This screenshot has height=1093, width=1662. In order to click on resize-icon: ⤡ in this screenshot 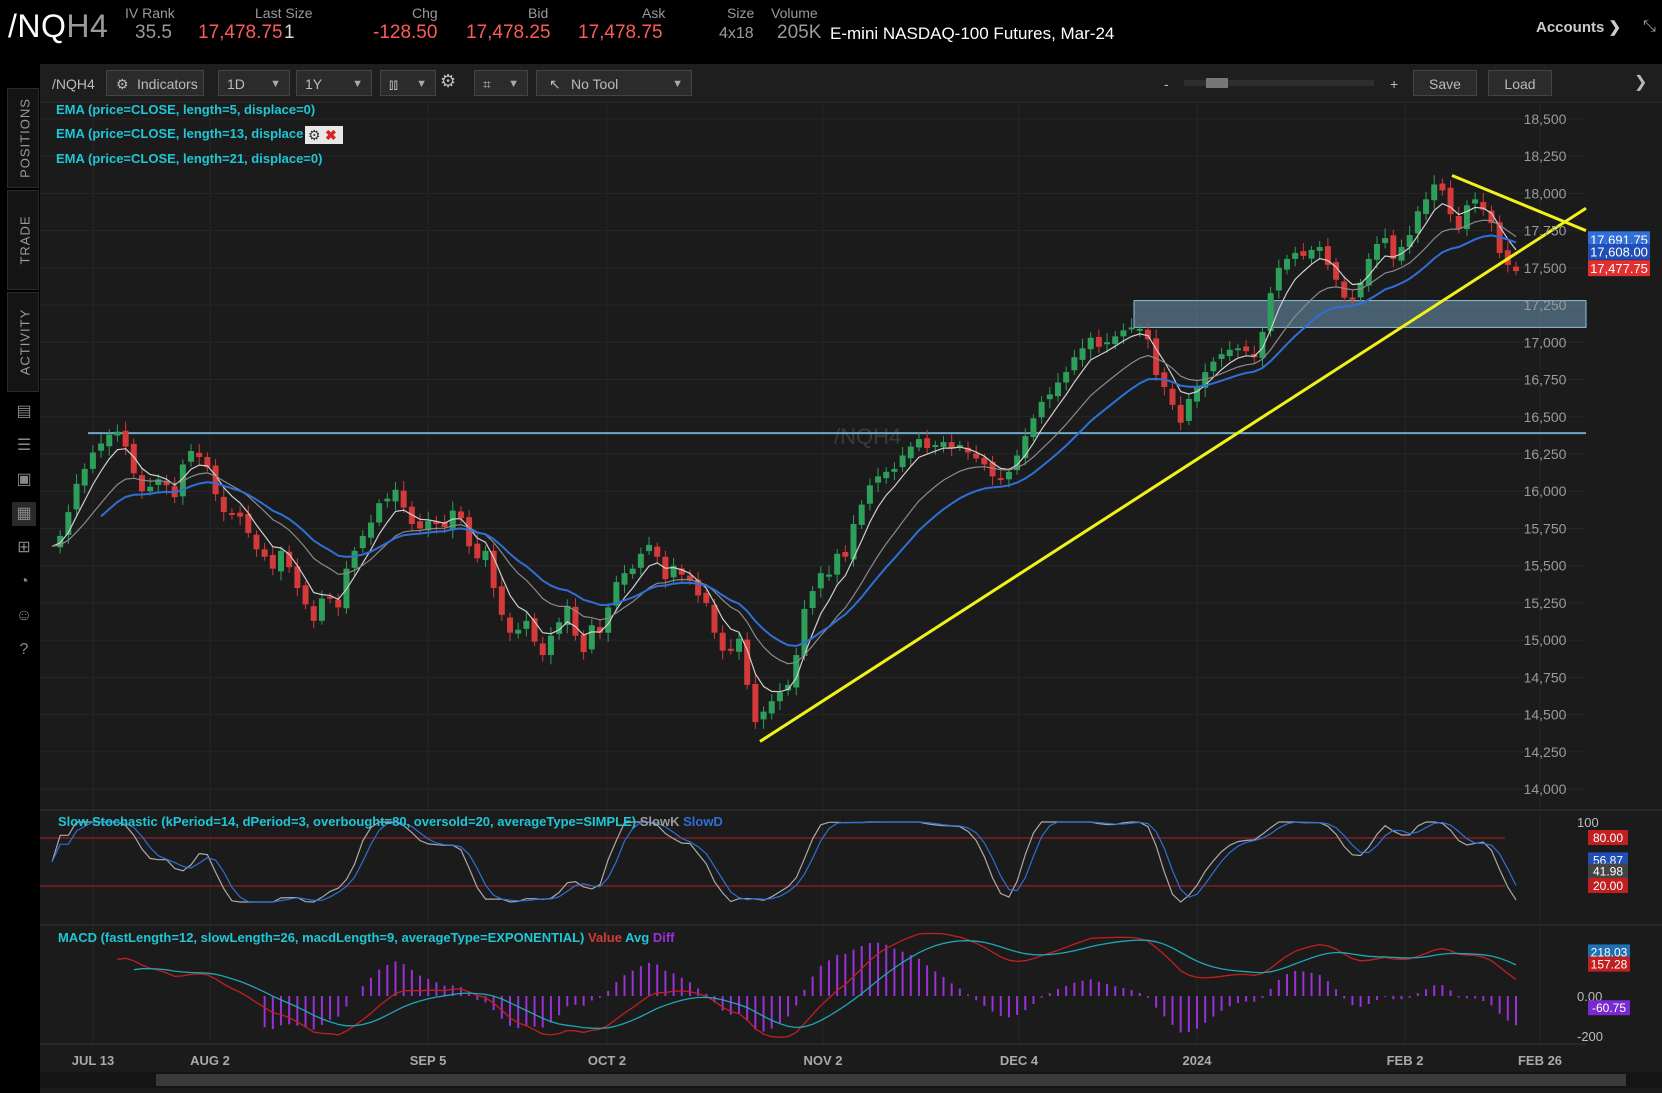, I will do `click(1649, 26)`.